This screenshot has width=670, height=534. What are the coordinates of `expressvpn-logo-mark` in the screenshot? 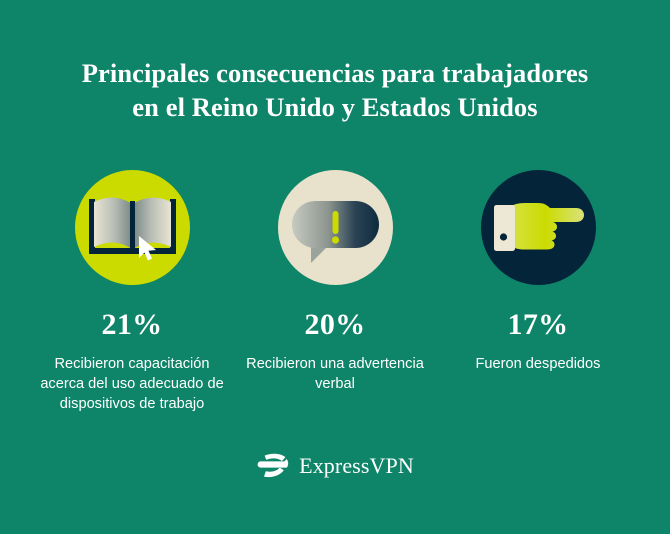 It's located at (273, 465).